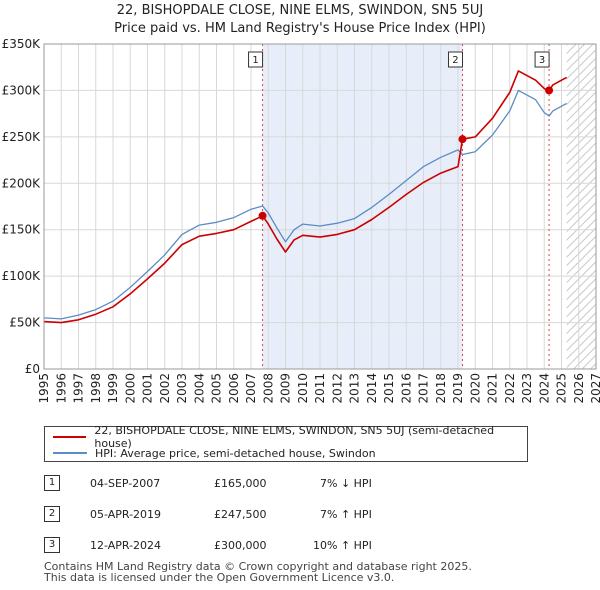 This screenshot has width=600, height=590. I want to click on x-tick-label: 2022, so click(510, 388).